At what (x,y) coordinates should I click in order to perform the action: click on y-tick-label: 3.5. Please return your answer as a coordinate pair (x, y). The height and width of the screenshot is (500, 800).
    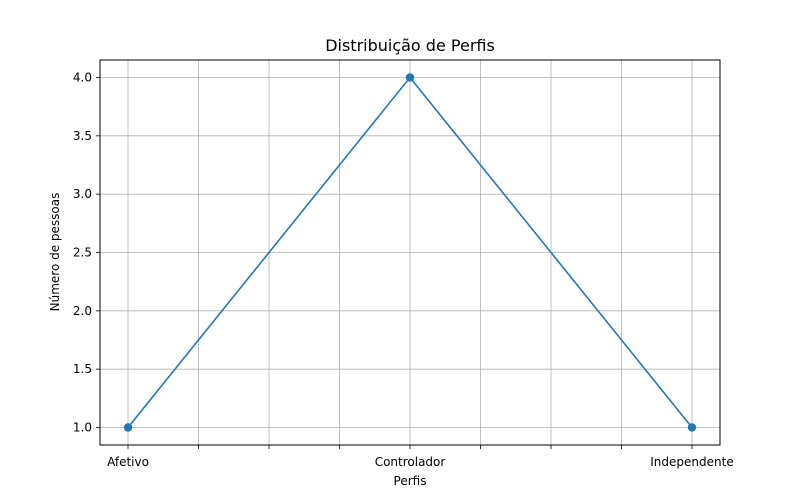
    Looking at the image, I should click on (82, 136).